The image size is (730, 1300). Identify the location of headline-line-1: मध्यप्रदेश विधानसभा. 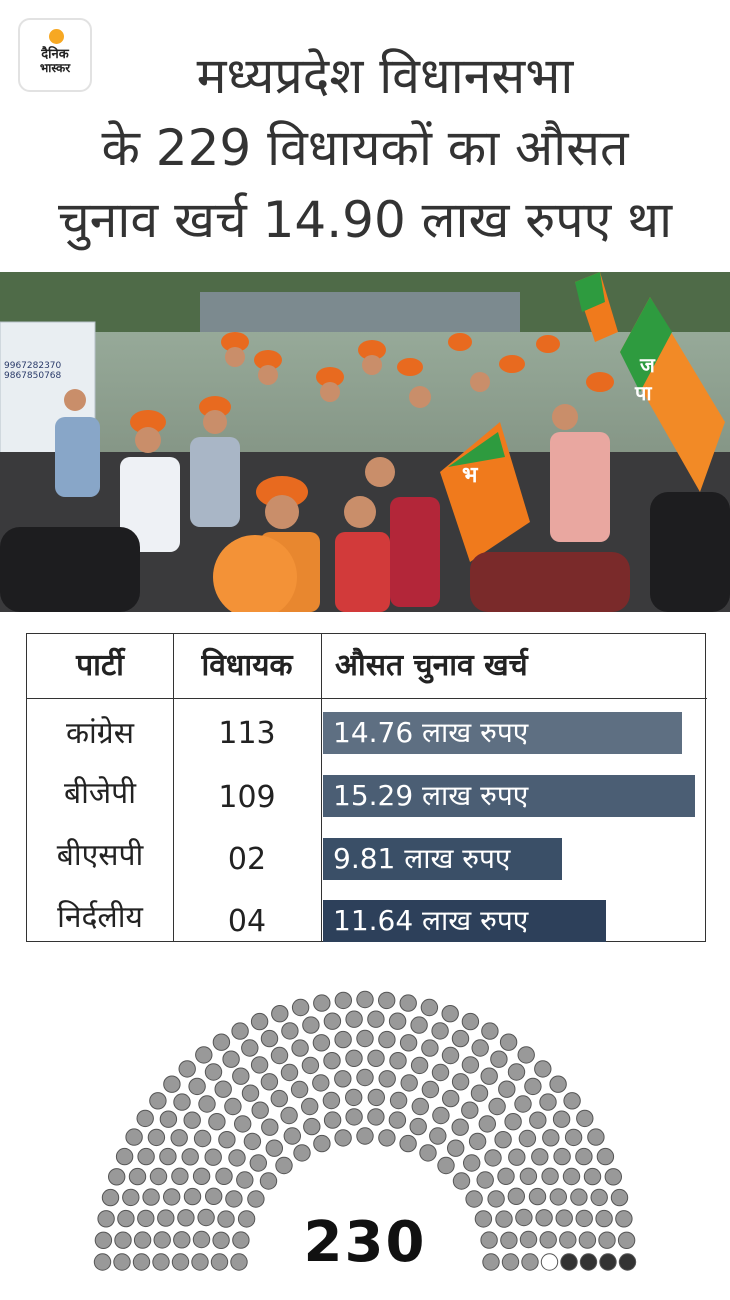
(385, 76).